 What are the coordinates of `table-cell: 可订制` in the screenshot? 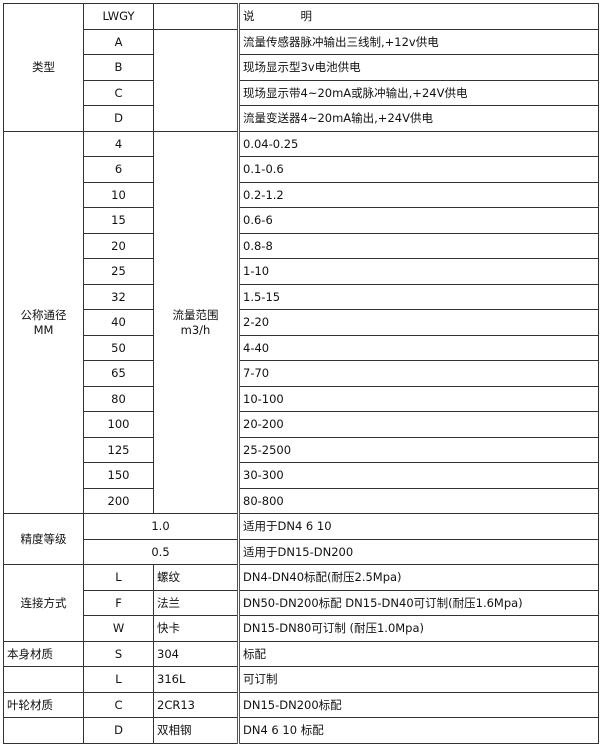 It's located at (418, 679).